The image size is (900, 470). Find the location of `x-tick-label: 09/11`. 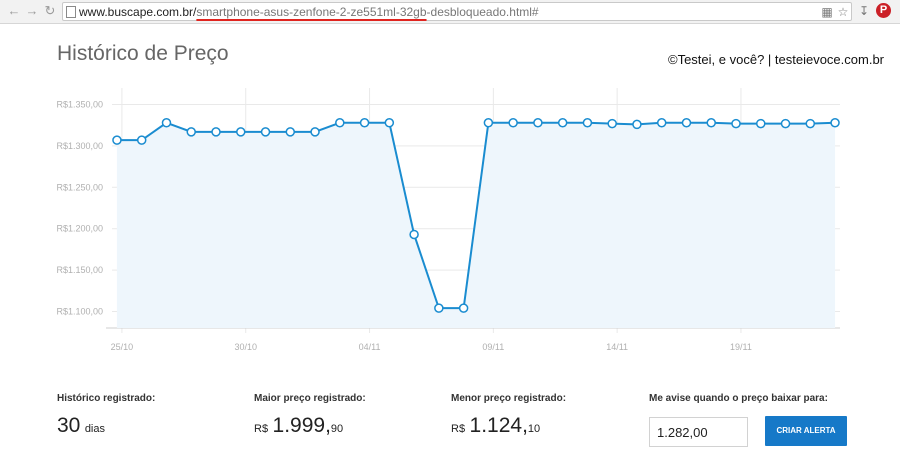

x-tick-label: 09/11 is located at coordinates (493, 347).